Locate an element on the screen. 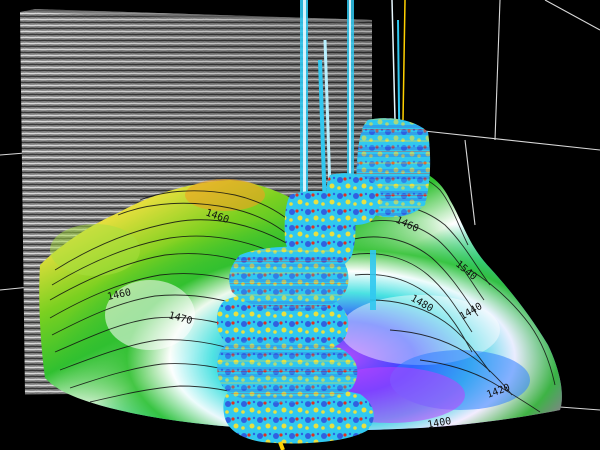  well-log-track is located at coordinates (373, 280).